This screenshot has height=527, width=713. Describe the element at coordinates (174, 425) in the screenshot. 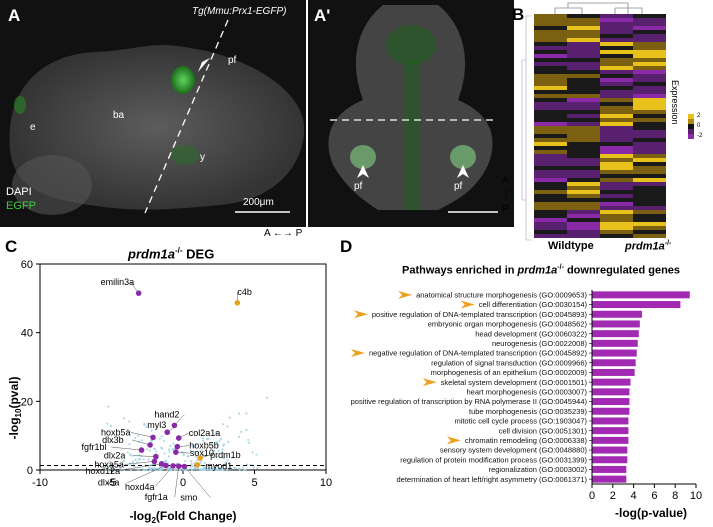

I see `volcano-point-hand2` at that location.